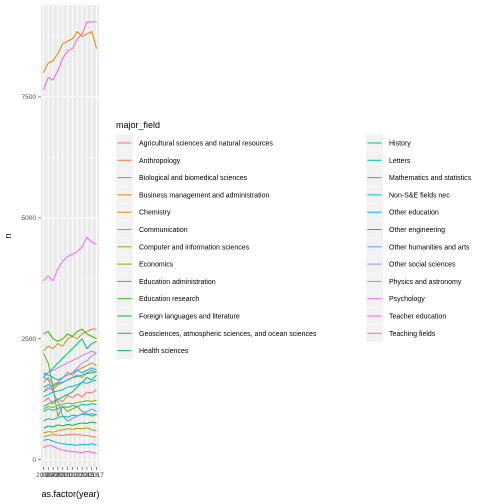  Describe the element at coordinates (414, 213) in the screenshot. I see `legend-label: Other education` at that location.